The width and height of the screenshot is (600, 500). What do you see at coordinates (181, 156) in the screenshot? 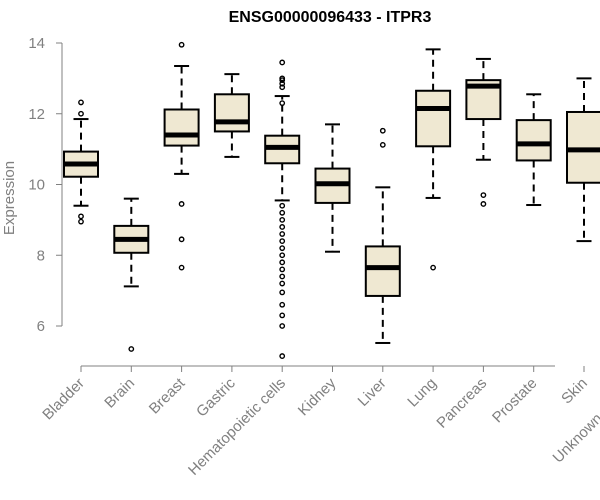
I see `box-breast` at bounding box center [181, 156].